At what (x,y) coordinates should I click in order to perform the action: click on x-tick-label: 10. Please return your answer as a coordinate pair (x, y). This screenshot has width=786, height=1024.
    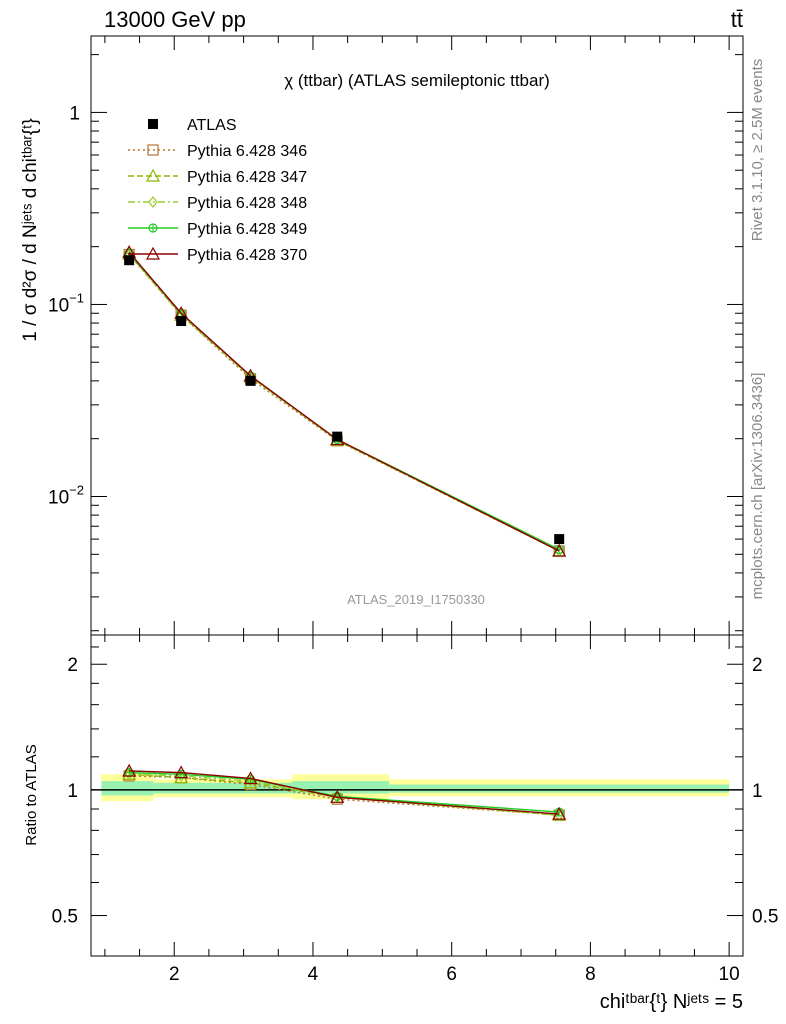
    Looking at the image, I should click on (729, 974).